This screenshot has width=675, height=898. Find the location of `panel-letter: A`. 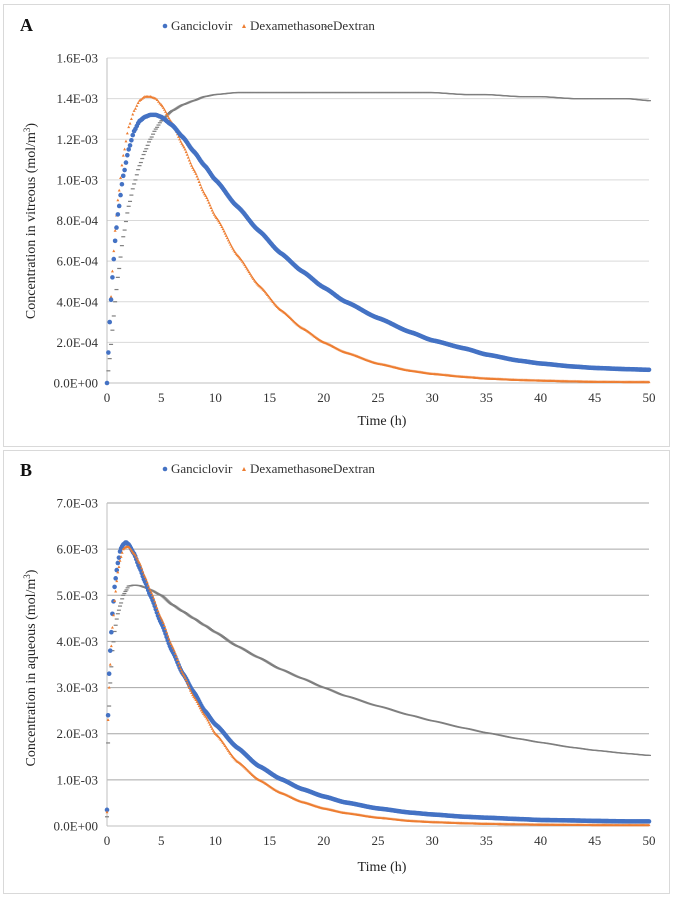

panel-letter: A is located at coordinates (26, 25).